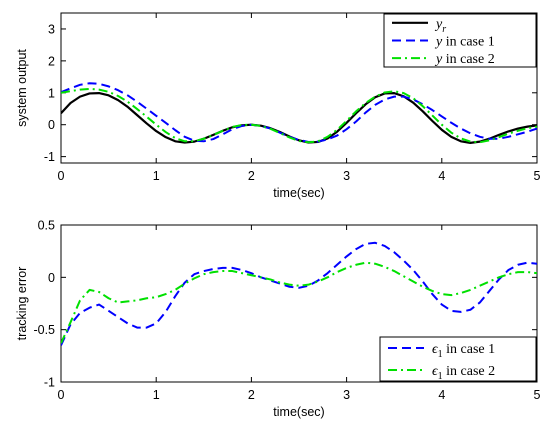  Describe the element at coordinates (22, 304) in the screenshot. I see `y-axis-label: tracking error` at that location.